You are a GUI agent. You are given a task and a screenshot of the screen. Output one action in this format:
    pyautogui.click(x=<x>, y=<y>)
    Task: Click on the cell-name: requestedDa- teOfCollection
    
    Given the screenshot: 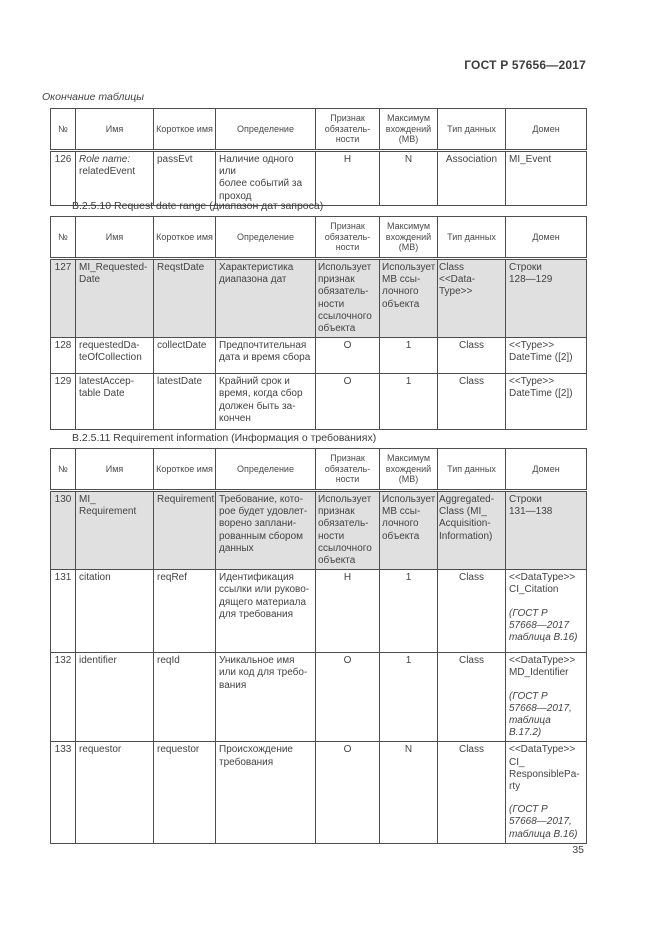 What is the action you would take?
    pyautogui.click(x=114, y=356)
    